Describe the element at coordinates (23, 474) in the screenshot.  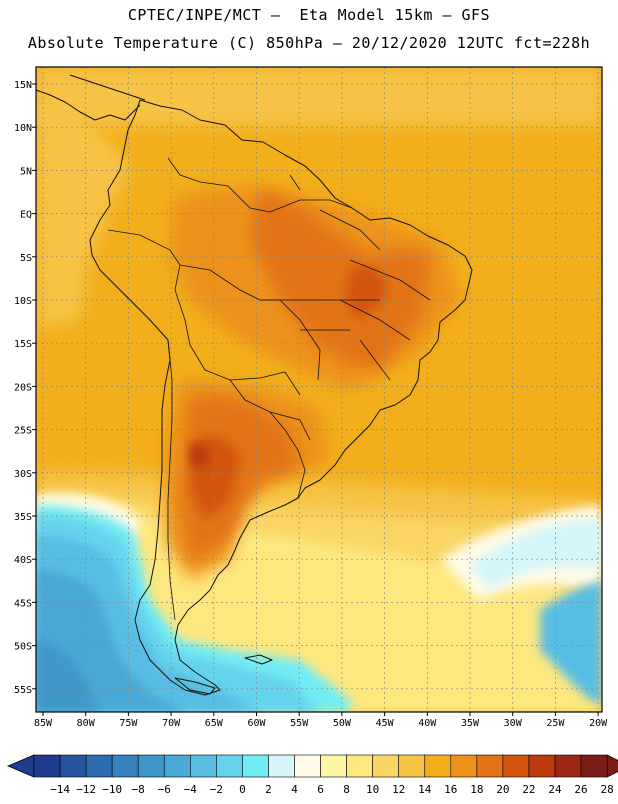
I see `lat-label: 30S` at that location.